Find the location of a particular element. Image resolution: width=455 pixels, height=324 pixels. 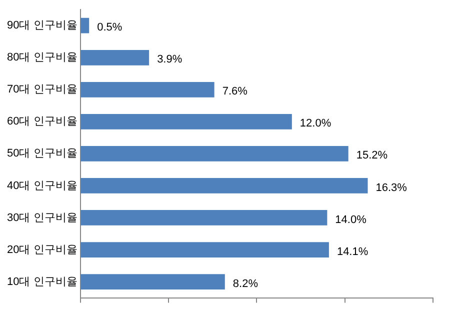

data-label: 8.2% is located at coordinates (245, 284).